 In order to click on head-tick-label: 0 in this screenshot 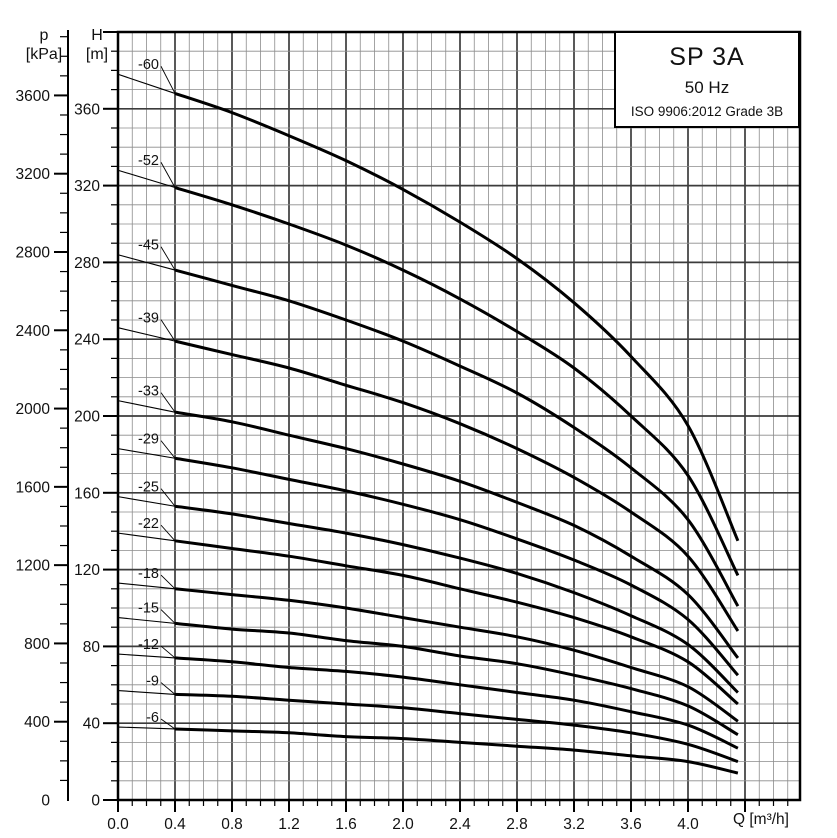, I will do `click(95, 801)`.